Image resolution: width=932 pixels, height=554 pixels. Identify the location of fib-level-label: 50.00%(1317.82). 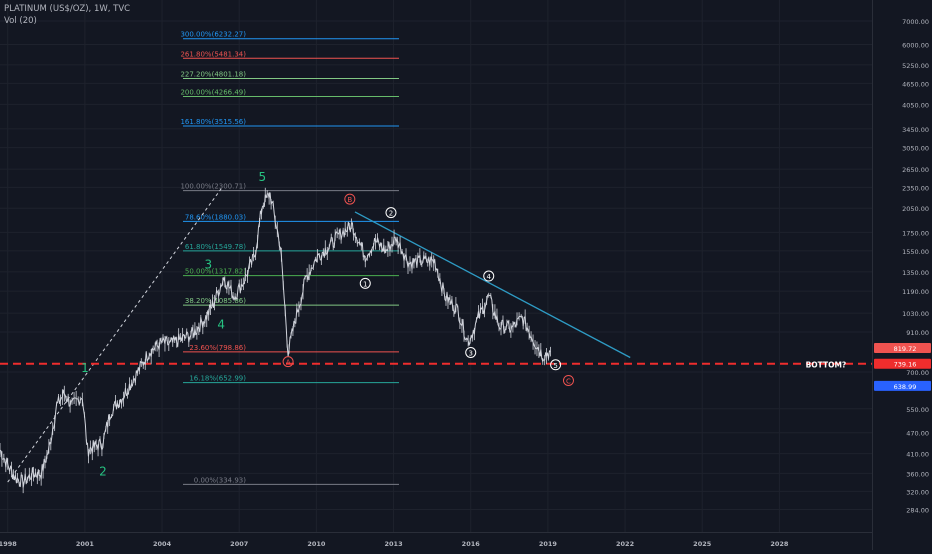
(215, 272).